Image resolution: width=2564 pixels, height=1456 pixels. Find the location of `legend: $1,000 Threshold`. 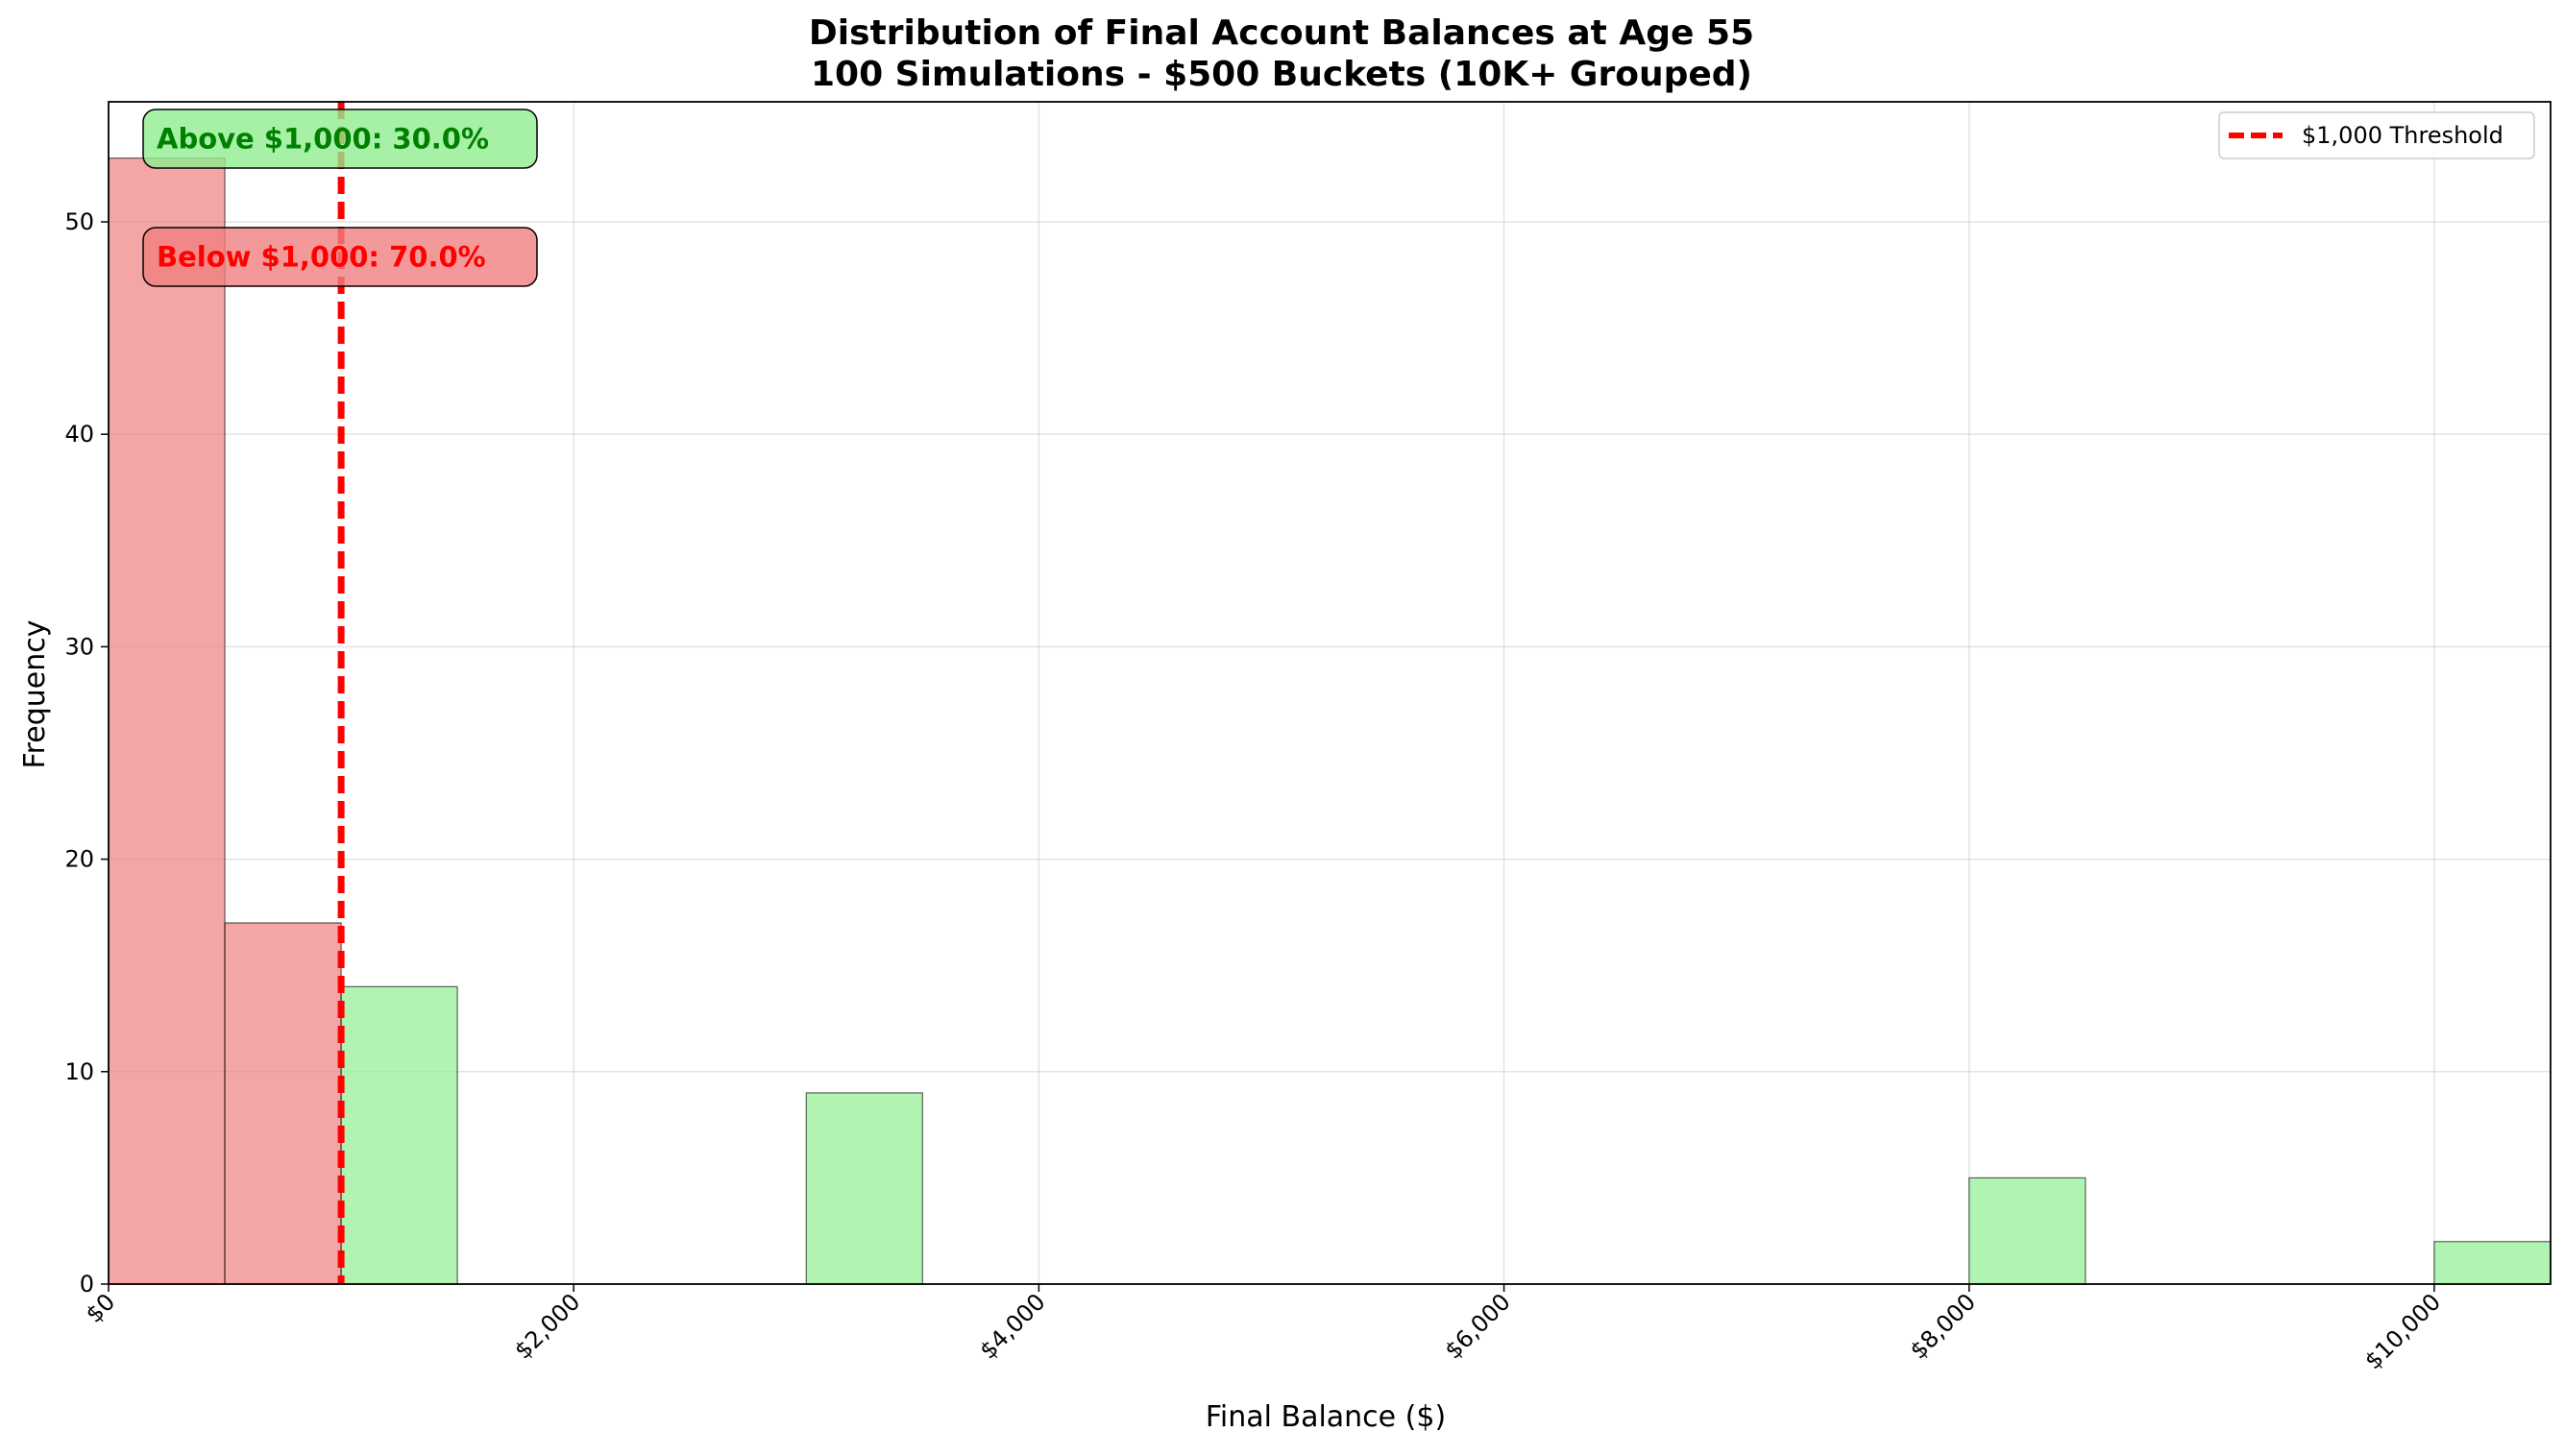

legend: $1,000 Threshold is located at coordinates (2376, 135).